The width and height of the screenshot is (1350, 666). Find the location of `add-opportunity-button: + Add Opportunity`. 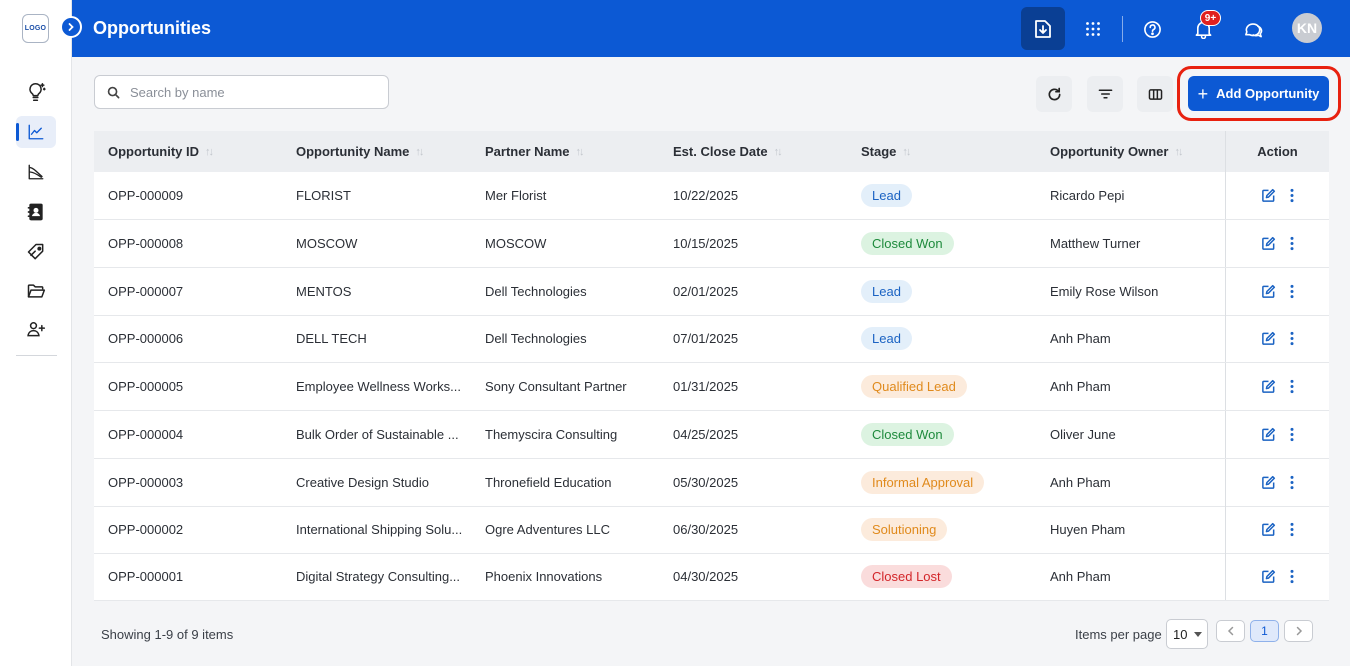

add-opportunity-button: + Add Opportunity is located at coordinates (1258, 93).